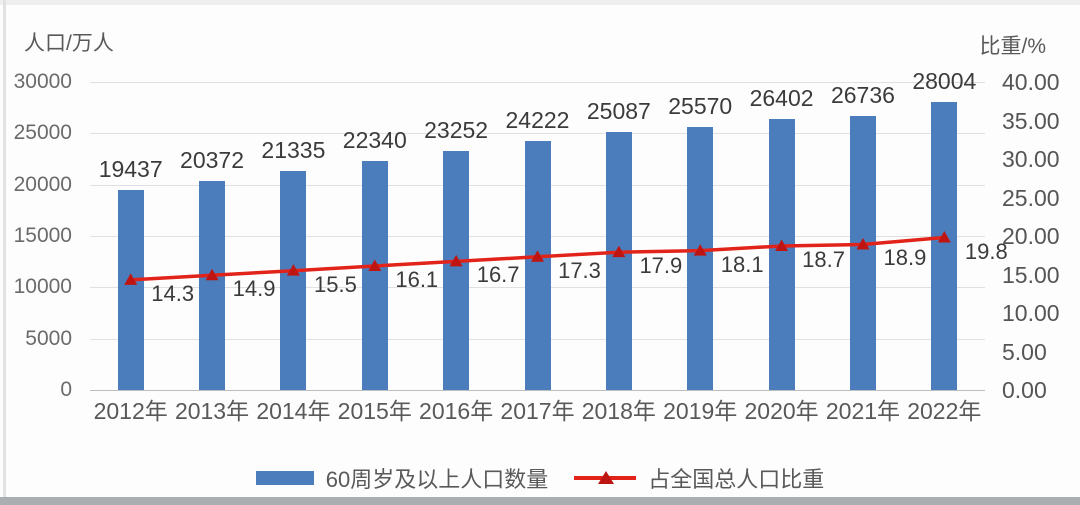 This screenshot has height=505, width=1080. Describe the element at coordinates (456, 130) in the screenshot. I see `bar-value-label: 23252` at that location.